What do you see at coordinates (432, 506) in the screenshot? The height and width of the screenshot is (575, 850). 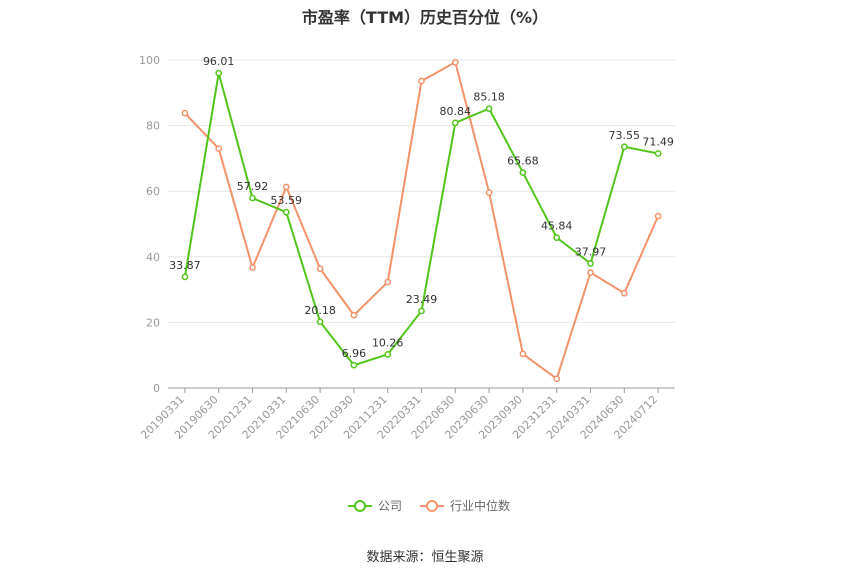 I see `legend-industry-marker` at bounding box center [432, 506].